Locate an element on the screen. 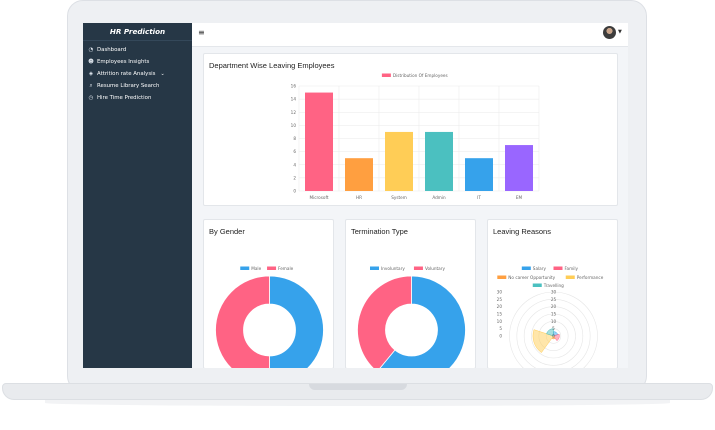 This screenshot has height=430, width=715. left-tick-label: 5 is located at coordinates (500, 328).